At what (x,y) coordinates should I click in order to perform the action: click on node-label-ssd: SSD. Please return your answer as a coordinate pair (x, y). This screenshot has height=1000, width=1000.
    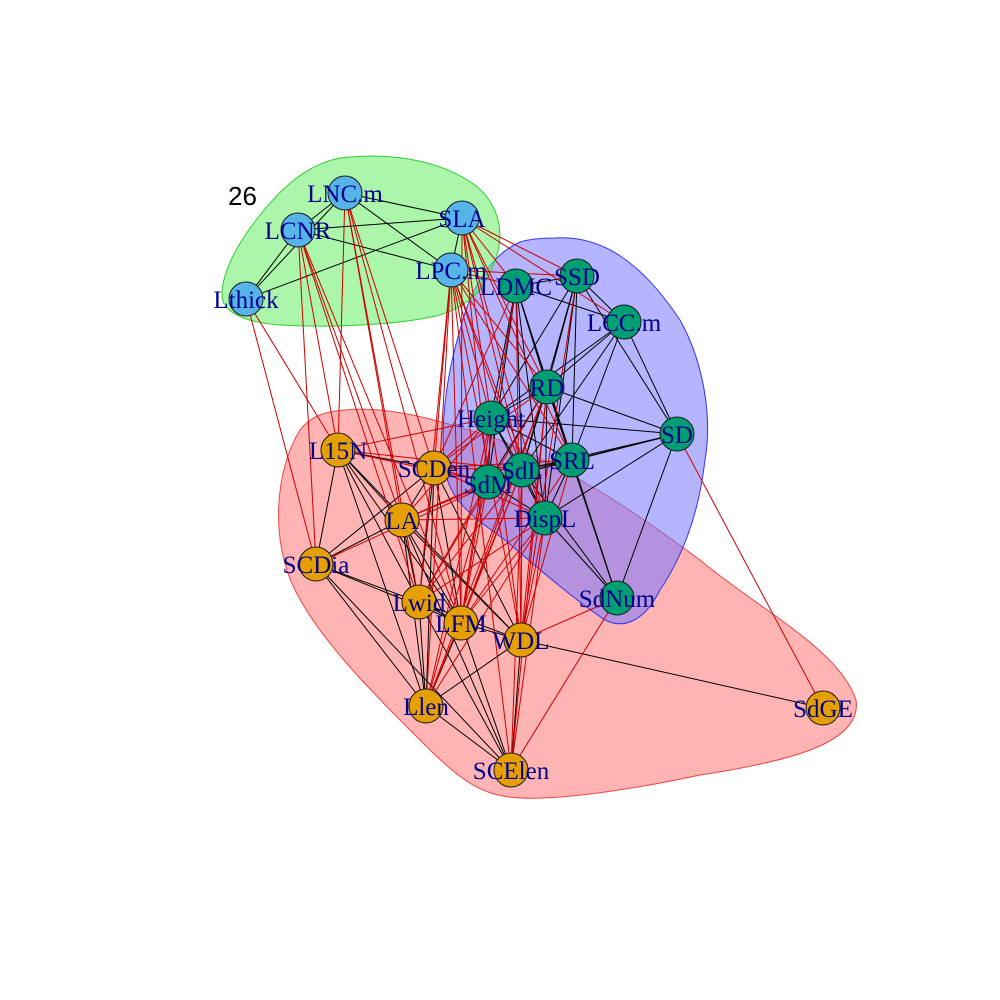
    Looking at the image, I should click on (577, 277).